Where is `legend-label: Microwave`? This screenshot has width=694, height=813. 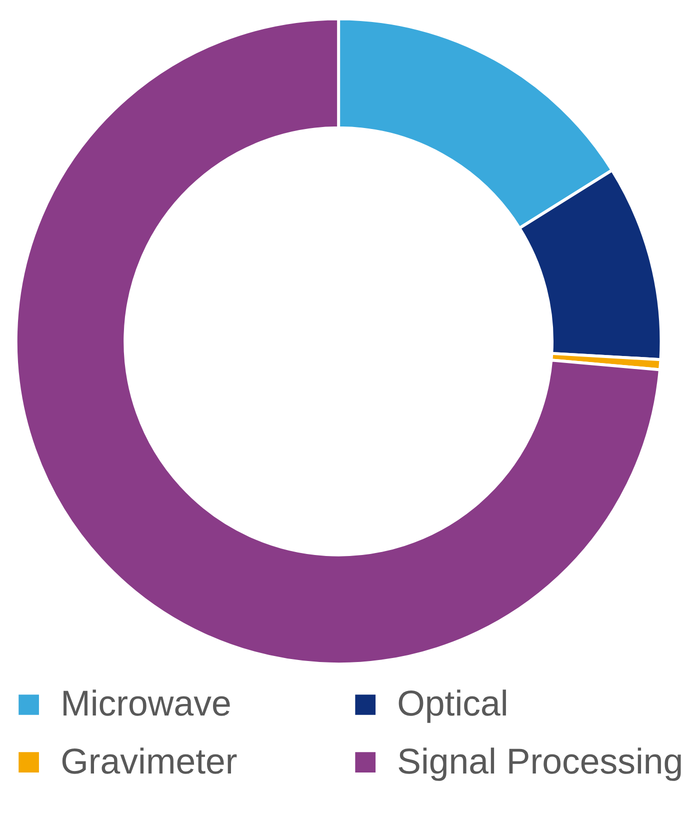 legend-label: Microwave is located at coordinates (146, 704).